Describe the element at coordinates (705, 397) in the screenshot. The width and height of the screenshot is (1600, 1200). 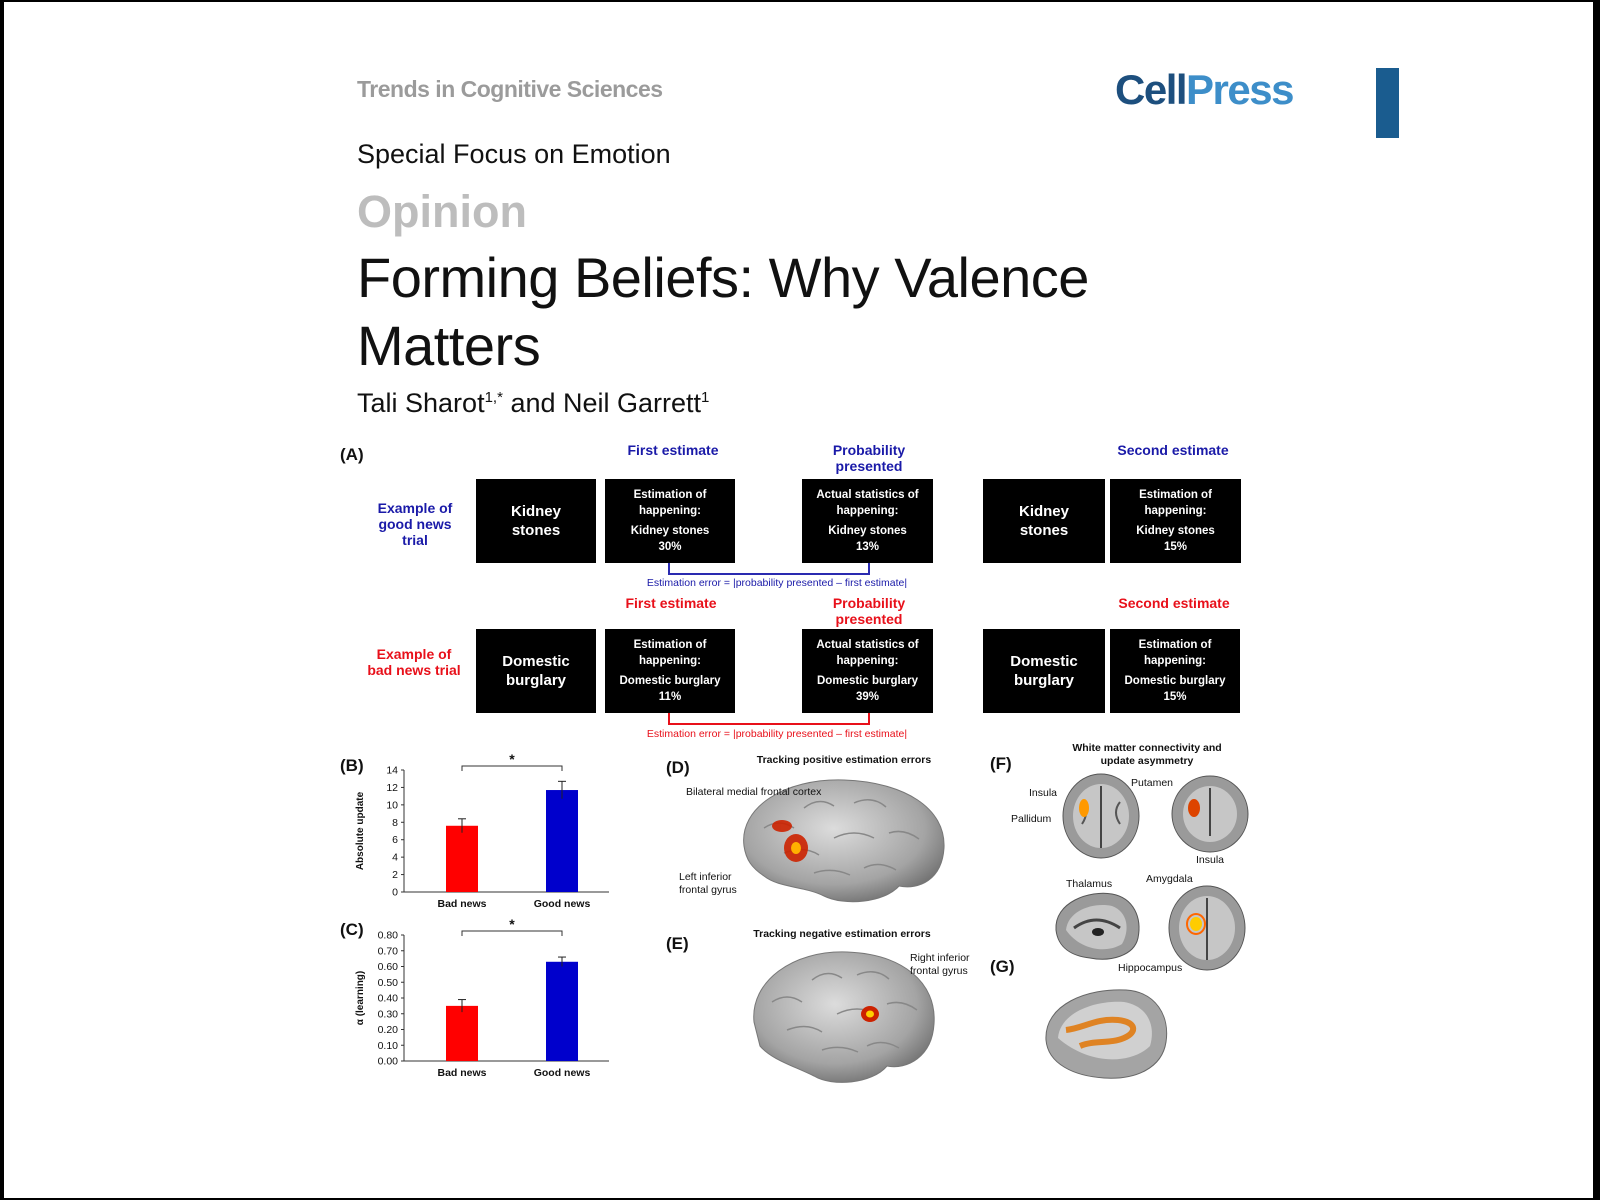
I see `author-2-sup: 1` at that location.